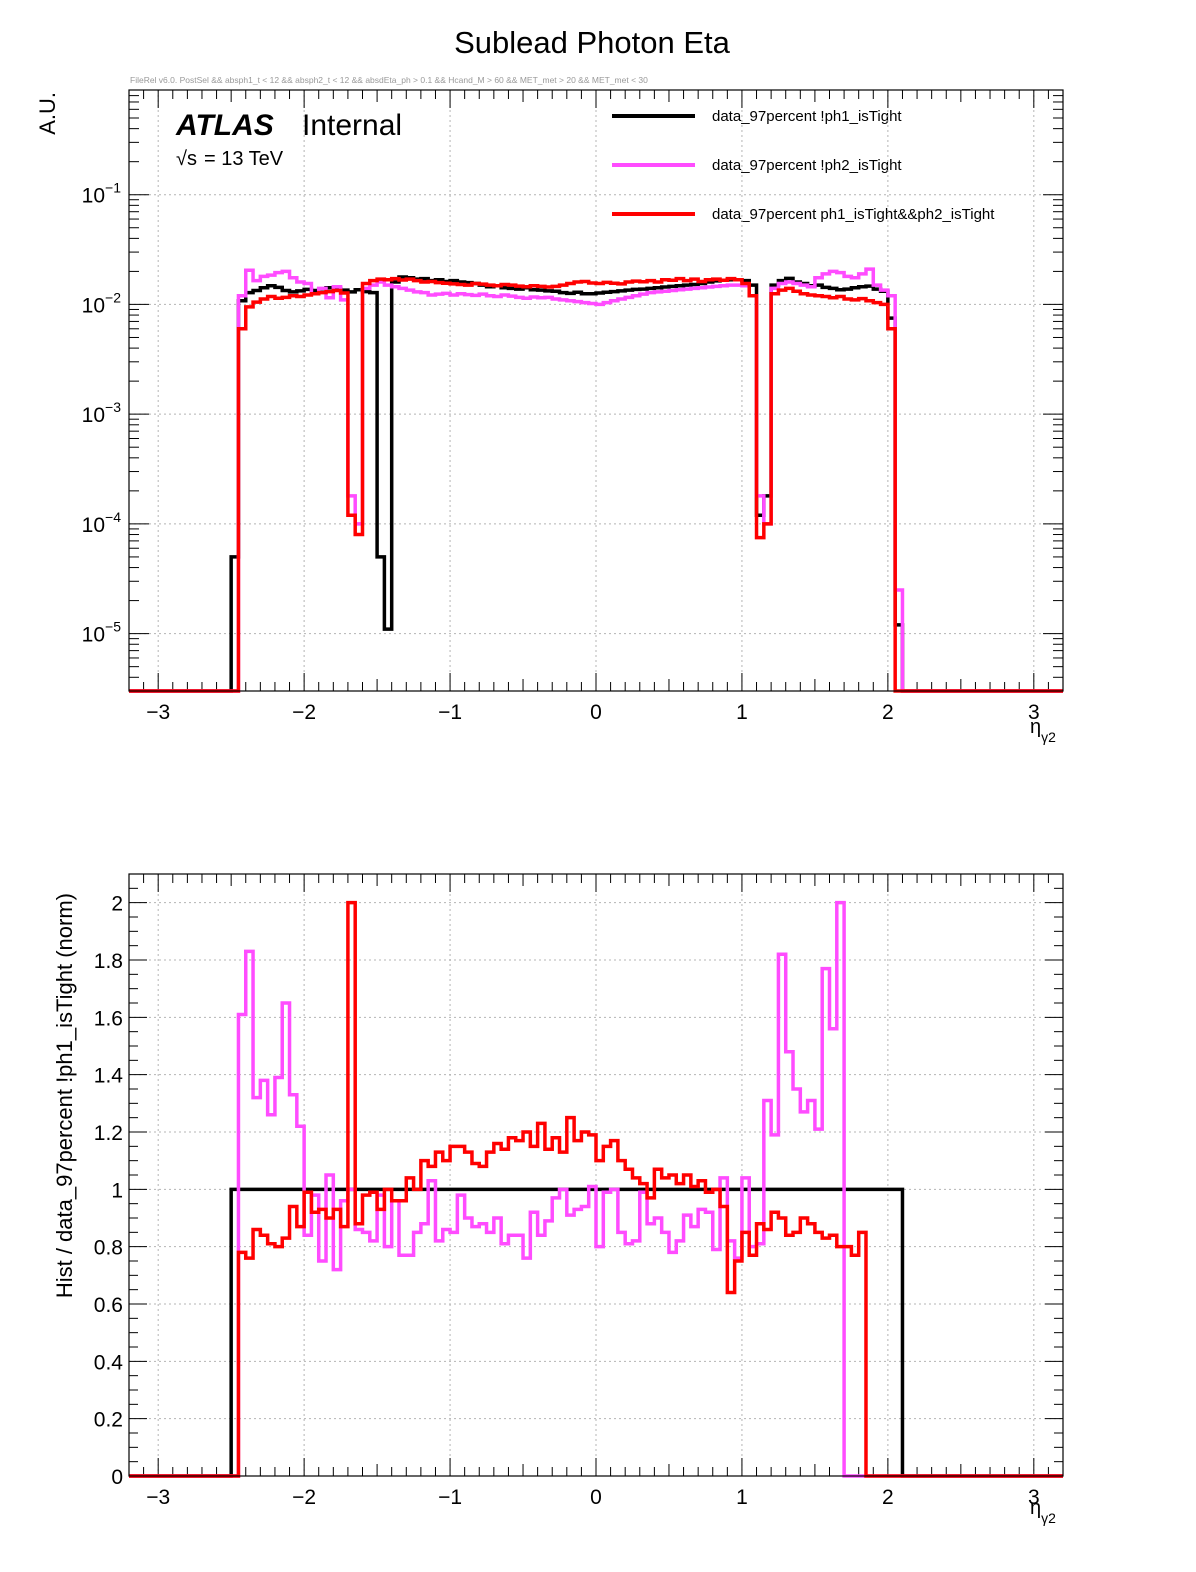 The image size is (1196, 1572). I want to click on top-x-tick-label: −2, so click(304, 712).